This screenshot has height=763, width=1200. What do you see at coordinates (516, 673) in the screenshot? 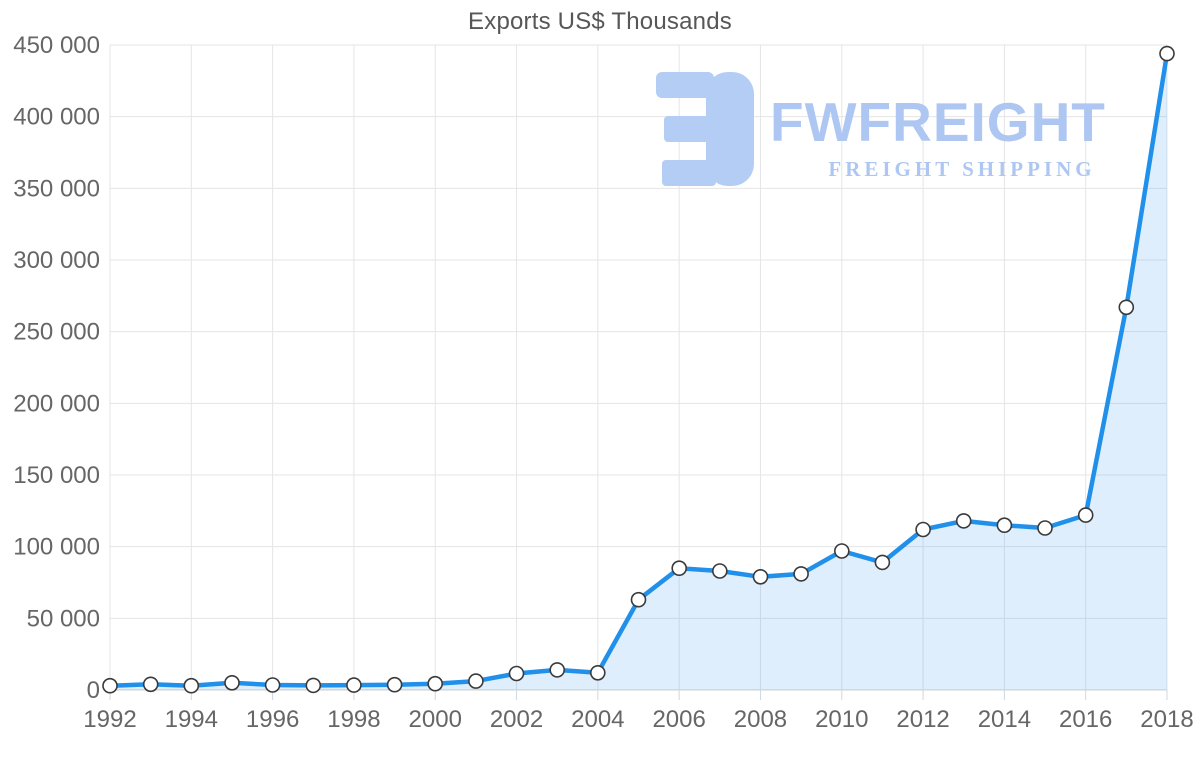
I see `data-point-2002` at bounding box center [516, 673].